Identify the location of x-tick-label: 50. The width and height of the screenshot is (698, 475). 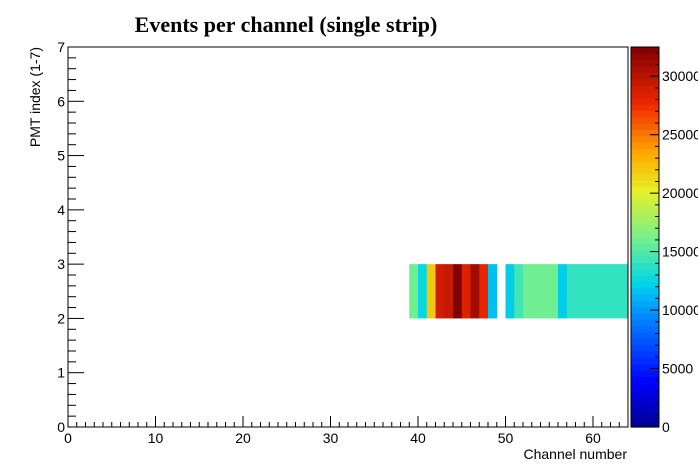
(506, 438).